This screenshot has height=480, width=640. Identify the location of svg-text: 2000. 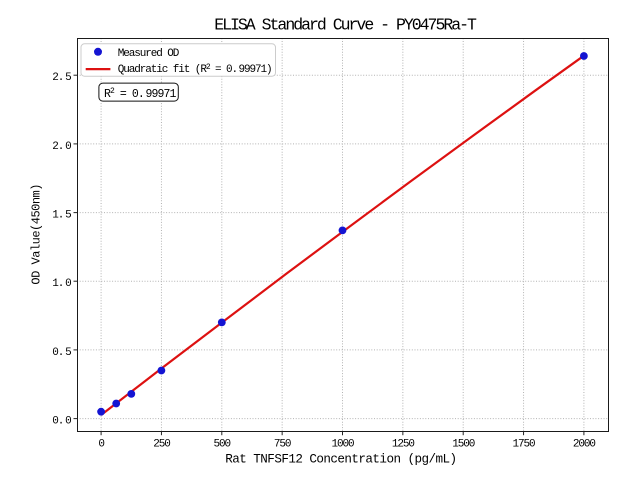
(584, 445).